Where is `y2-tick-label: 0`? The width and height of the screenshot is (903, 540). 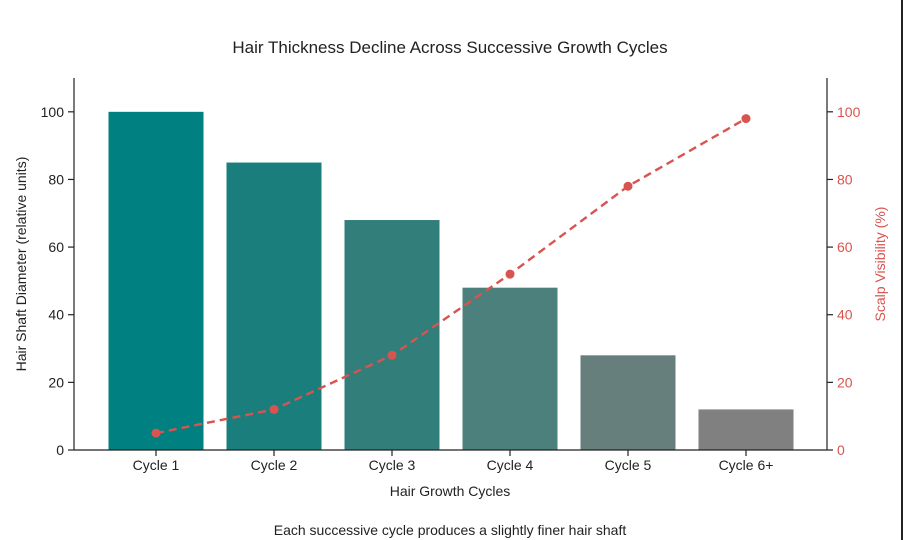 y2-tick-label: 0 is located at coordinates (841, 450).